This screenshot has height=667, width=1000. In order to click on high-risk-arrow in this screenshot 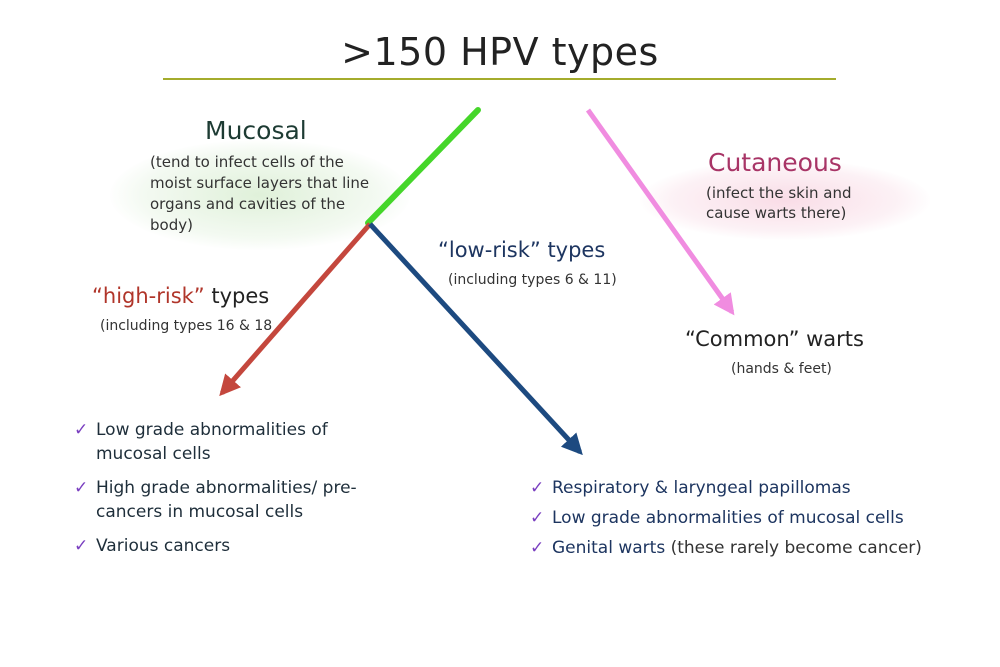, I will do `click(295, 309)`.